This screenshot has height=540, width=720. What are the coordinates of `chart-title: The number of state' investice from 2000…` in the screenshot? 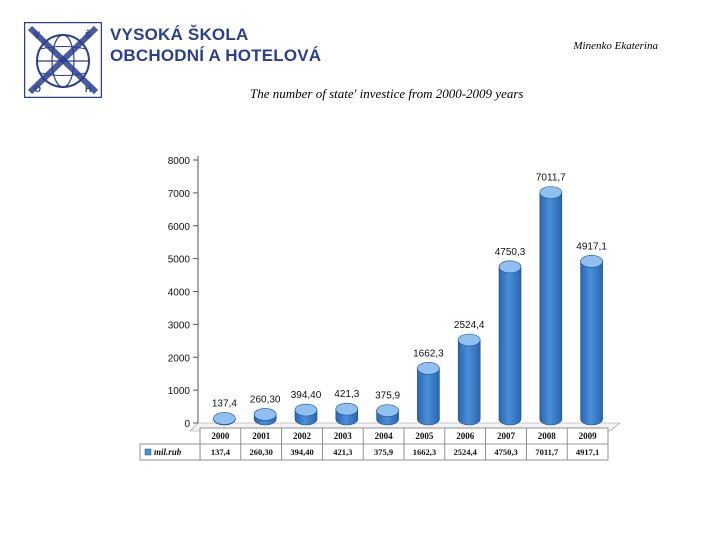 It's located at (387, 93).